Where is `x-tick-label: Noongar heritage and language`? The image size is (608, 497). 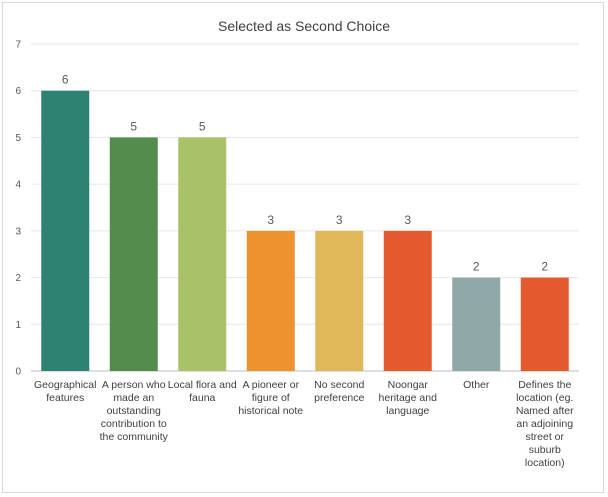
x-tick-label: Noongar heritage and language is located at coordinates (408, 398).